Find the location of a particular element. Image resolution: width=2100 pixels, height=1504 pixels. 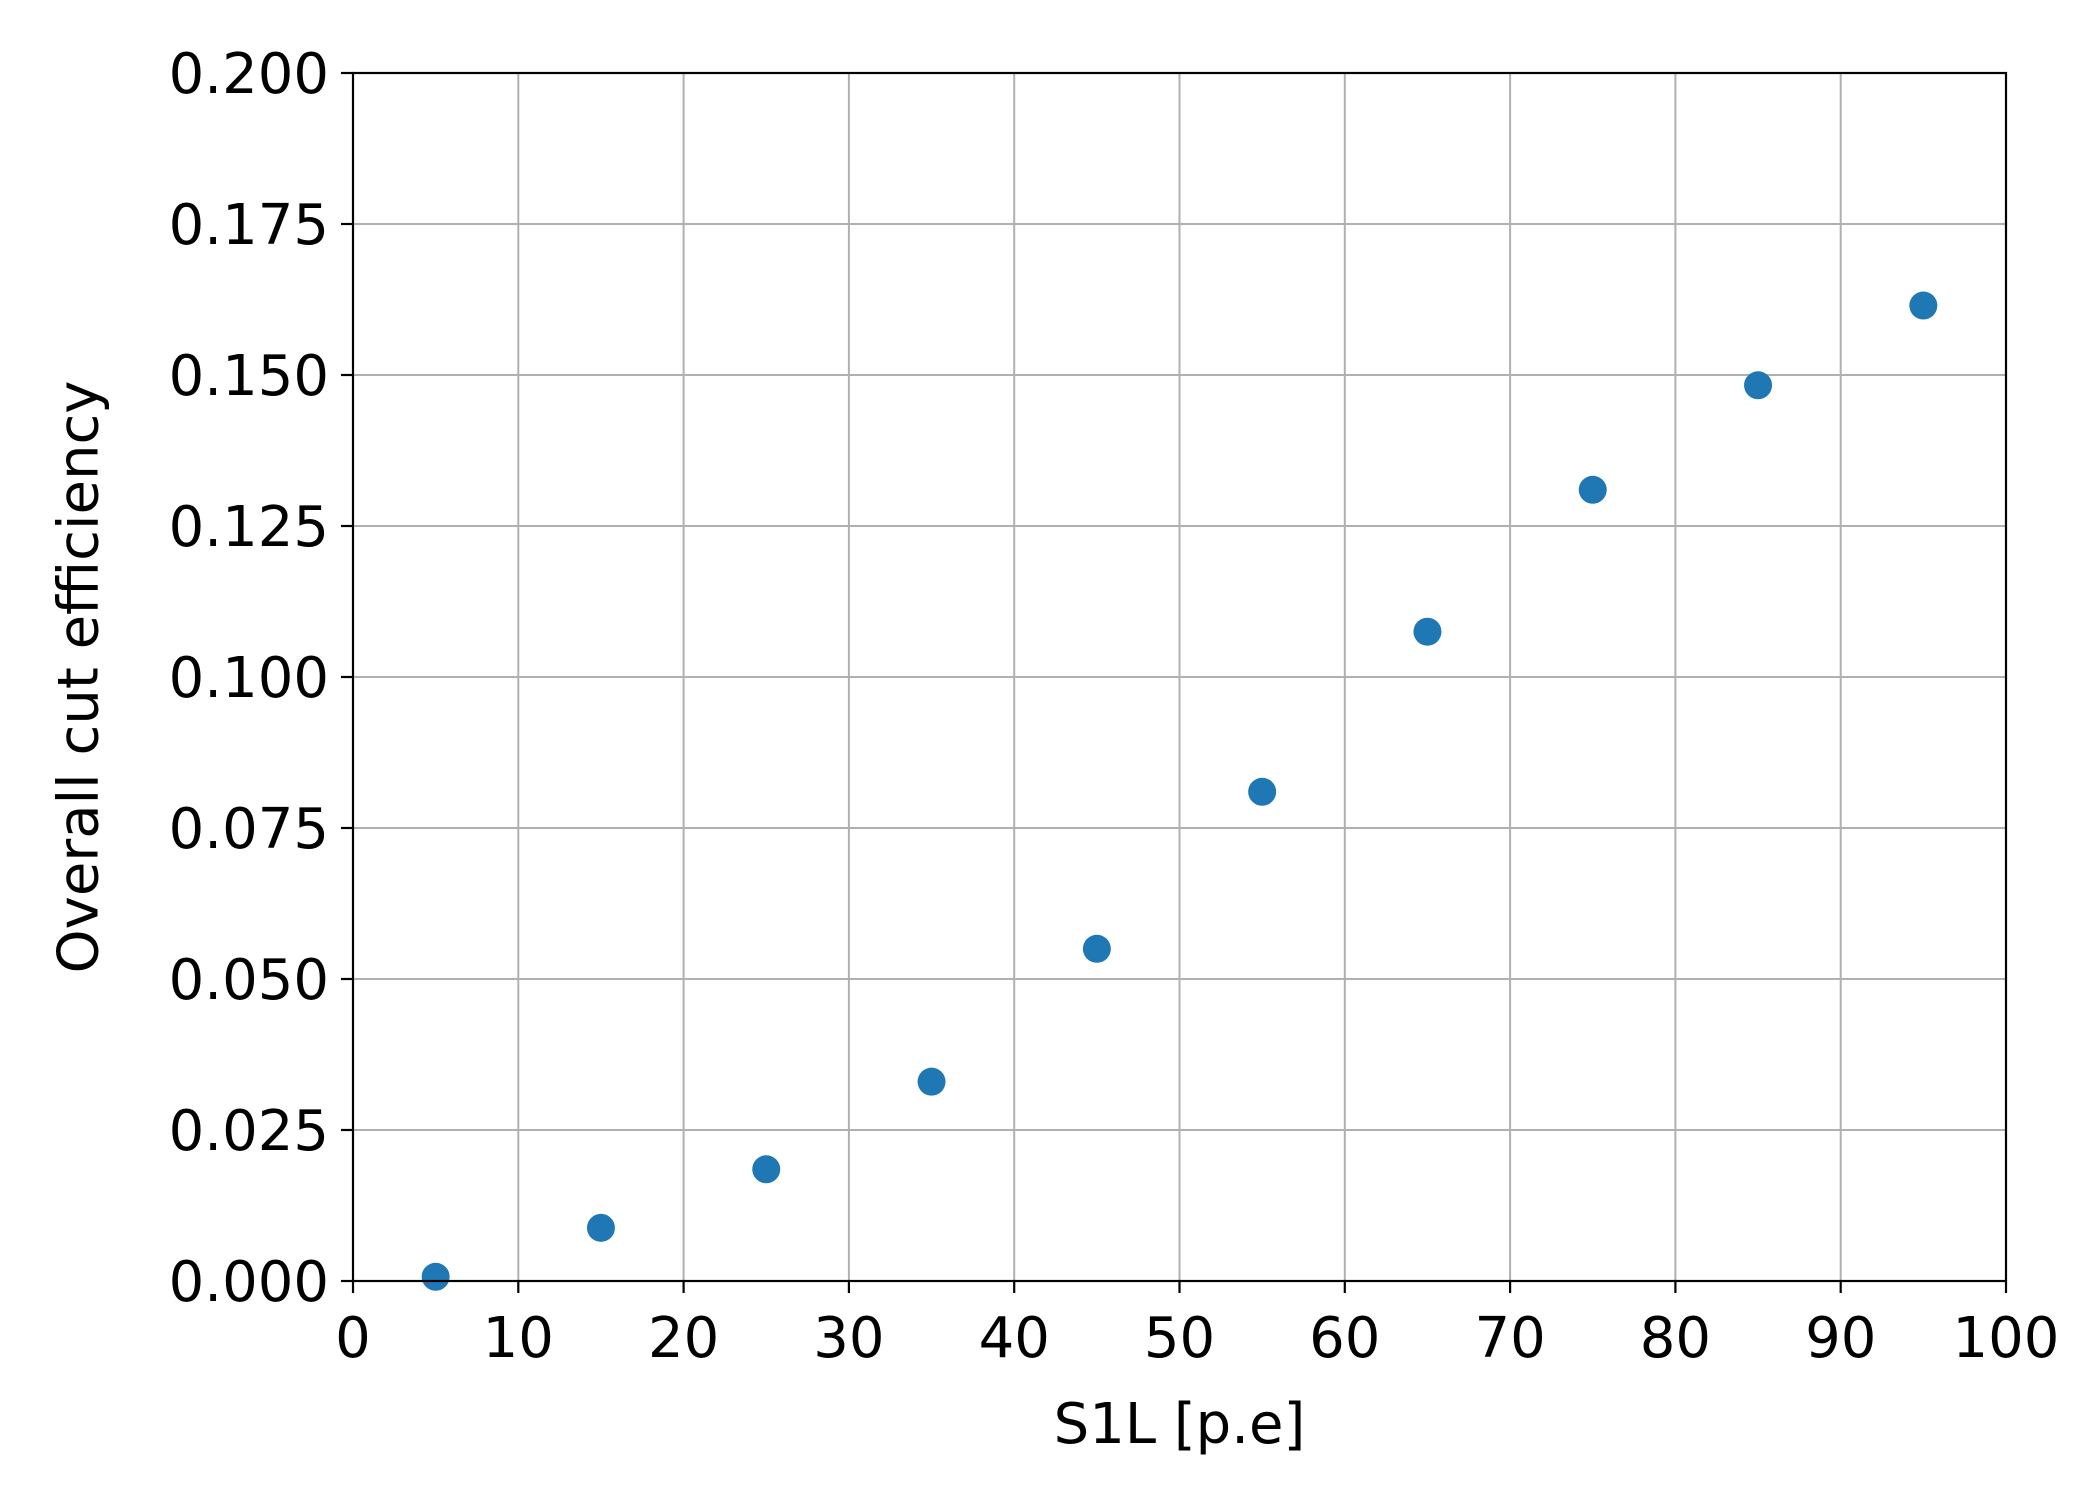

y-tick-label: 0.125 is located at coordinates (249, 527).